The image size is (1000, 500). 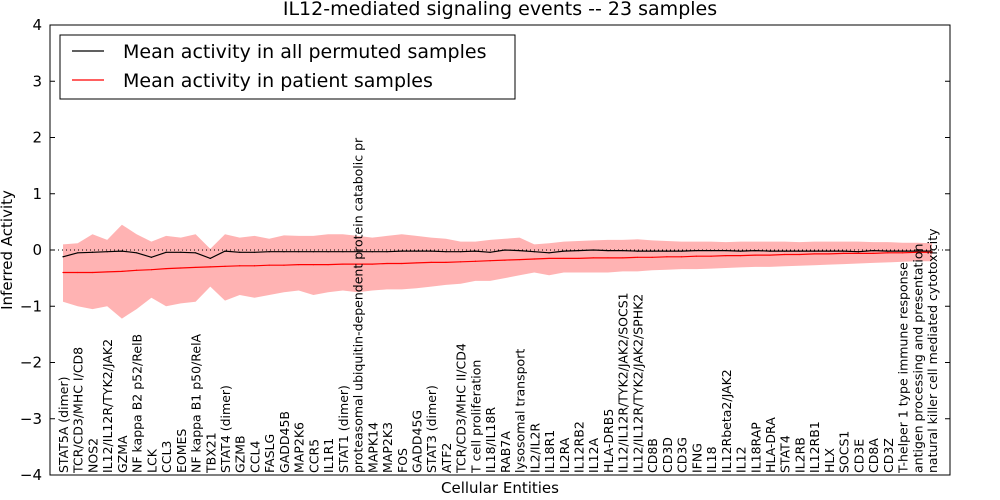 What do you see at coordinates (328, 455) in the screenshot?
I see `category-label-18: IL1R1` at bounding box center [328, 455].